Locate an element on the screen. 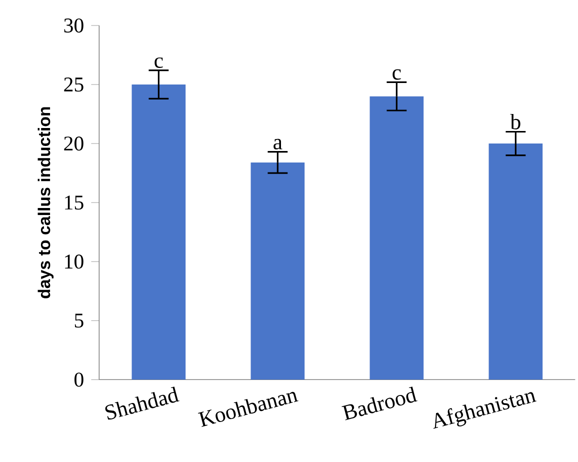 This screenshot has height=462, width=578. x-tick-label: Afghanistan is located at coordinates (484, 410).